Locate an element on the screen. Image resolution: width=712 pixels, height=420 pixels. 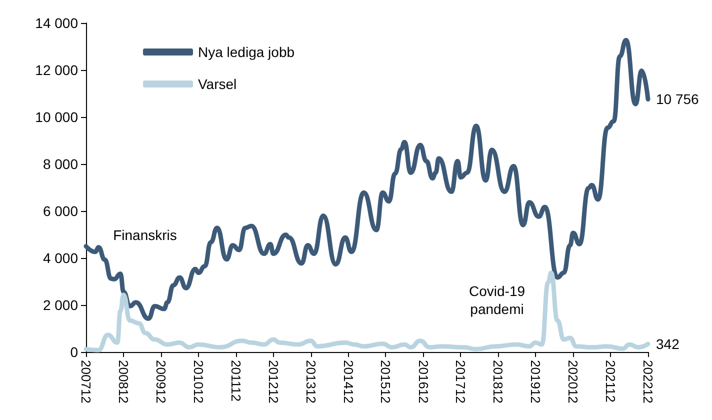
y-tick-label: 14 000 is located at coordinates (56, 23).